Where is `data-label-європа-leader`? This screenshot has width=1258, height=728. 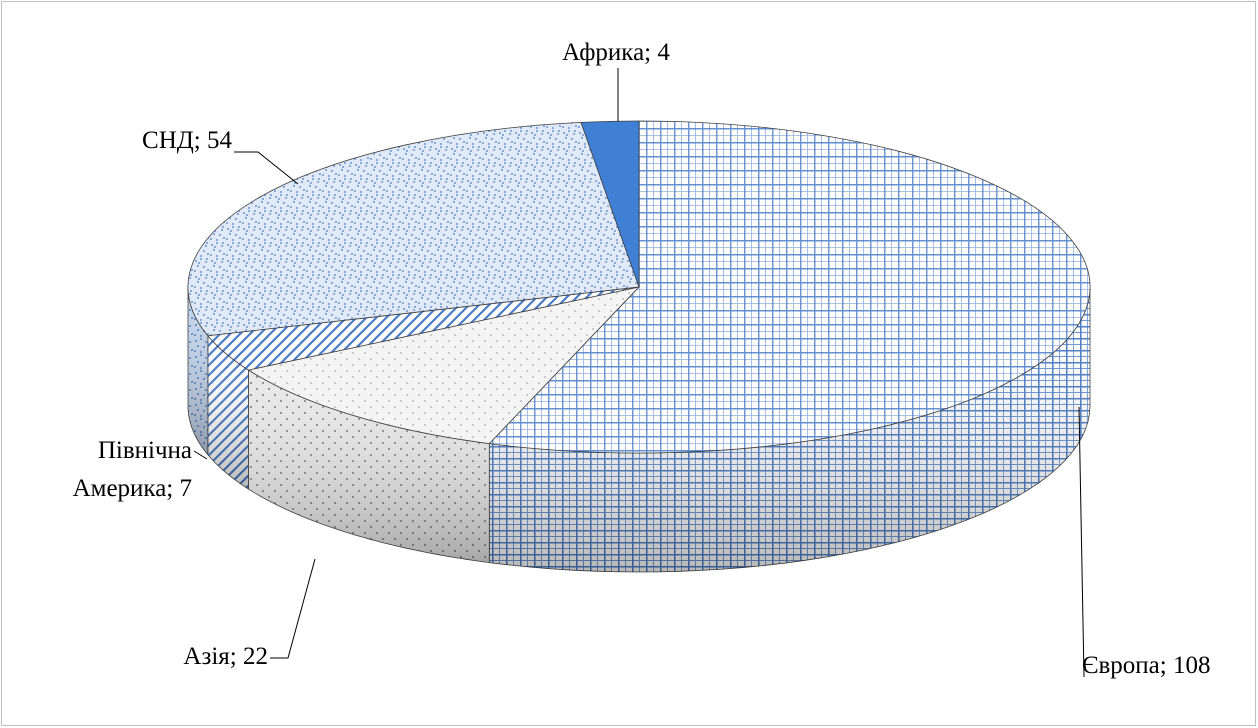
data-label-європа-leader is located at coordinates (1081, 542).